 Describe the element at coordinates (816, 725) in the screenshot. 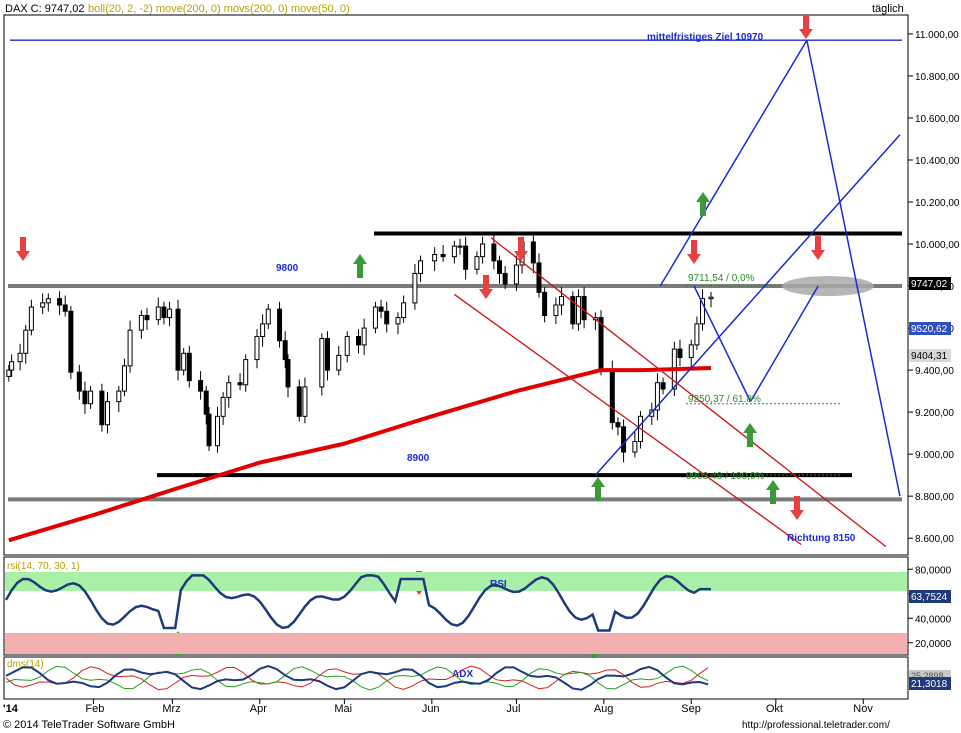

I see `source-url: http://professional.teletrader.com/` at that location.